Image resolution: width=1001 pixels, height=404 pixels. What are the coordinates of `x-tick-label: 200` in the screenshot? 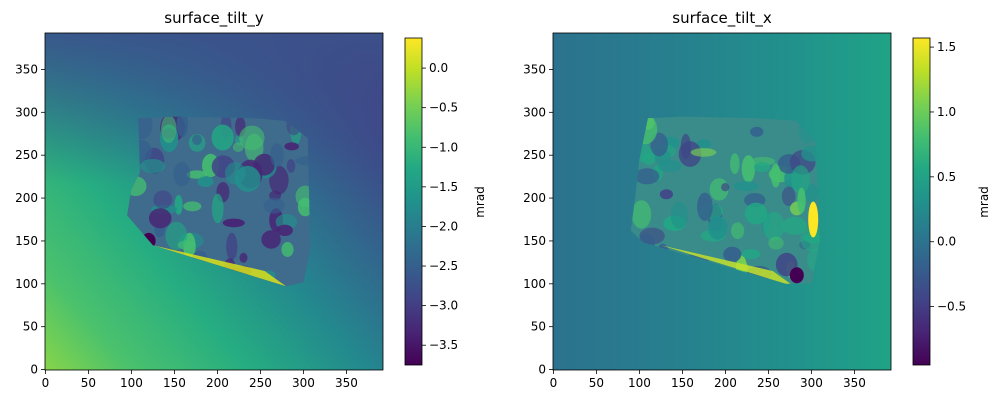 It's located at (217, 383).